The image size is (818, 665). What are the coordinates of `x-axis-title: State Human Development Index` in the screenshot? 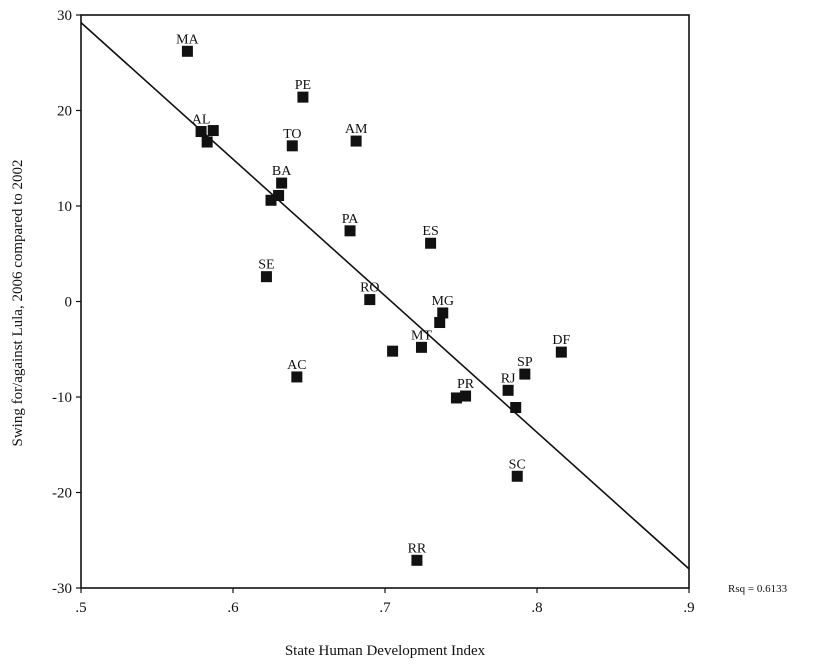 It's located at (385, 651).